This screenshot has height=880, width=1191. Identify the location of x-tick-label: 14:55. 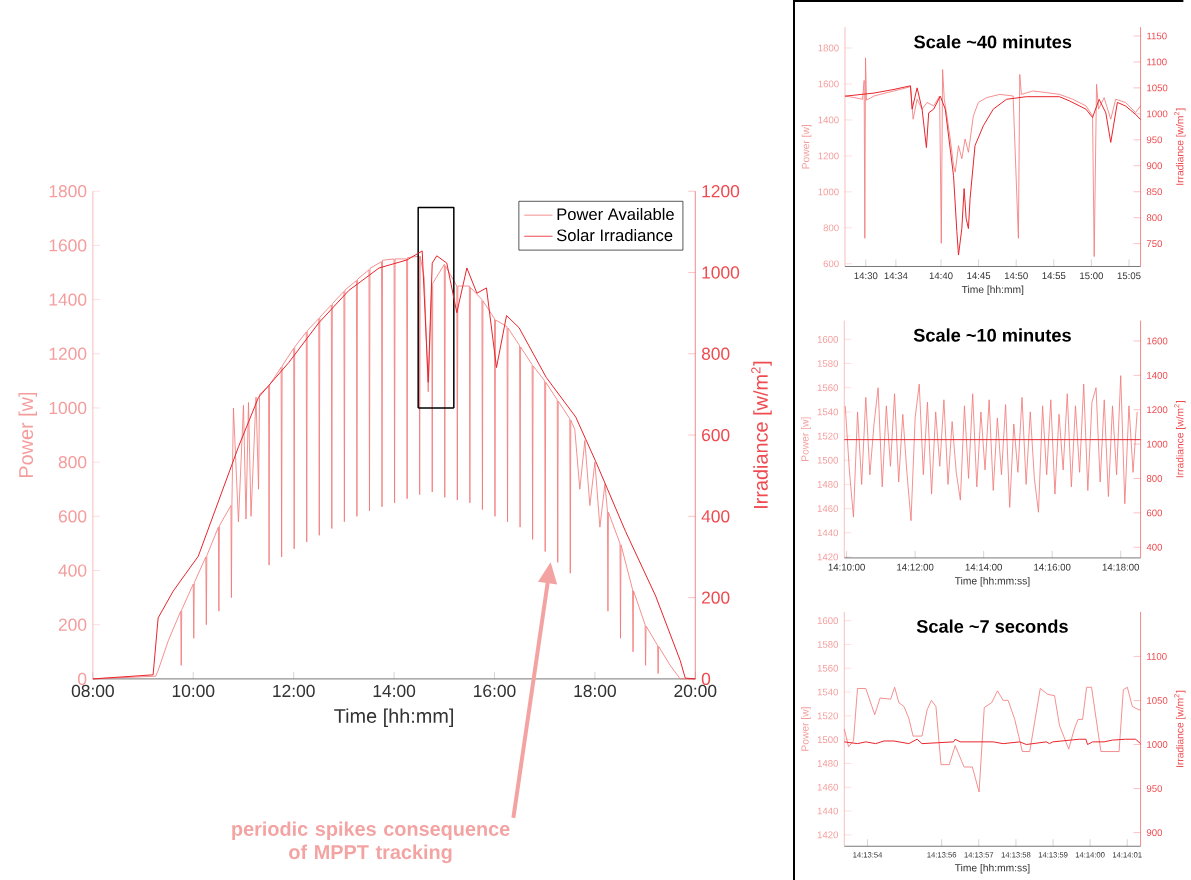
(1054, 276).